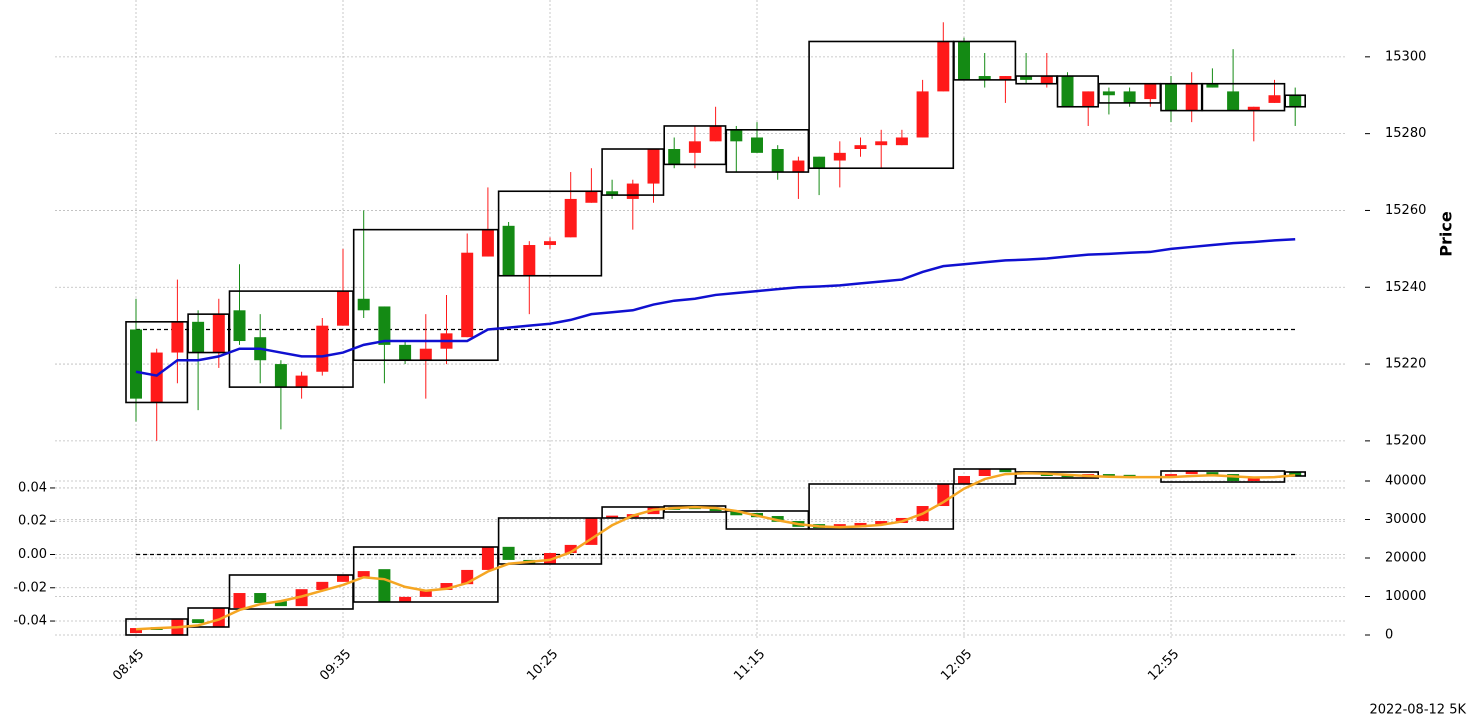 This screenshot has height=721, width=1472. Describe the element at coordinates (32, 487) in the screenshot. I see `y-tick-label: 0.04` at that location.